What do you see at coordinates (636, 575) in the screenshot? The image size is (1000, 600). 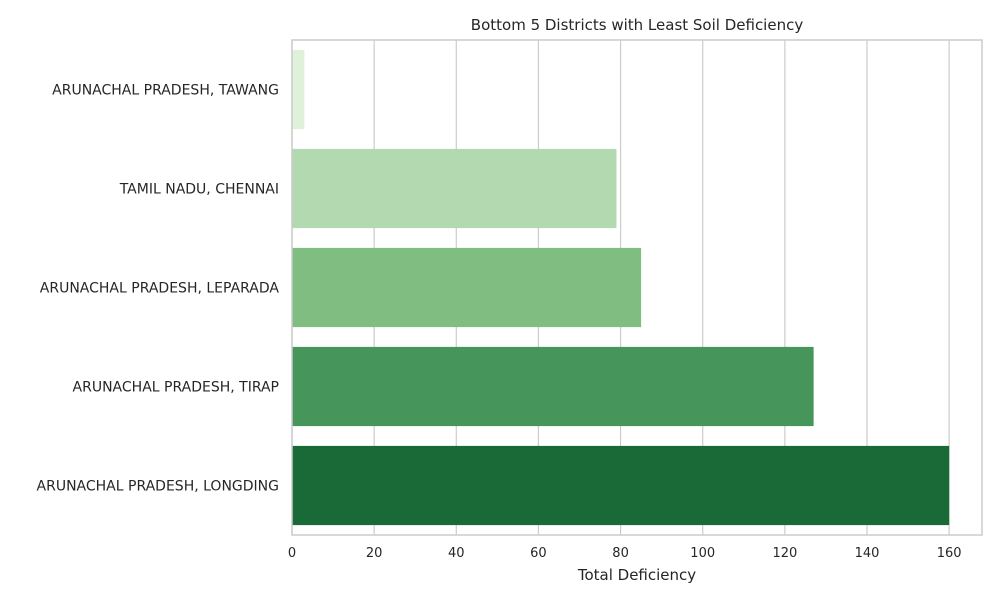 I see `x-axis-label: Total Deficiency` at bounding box center [636, 575].